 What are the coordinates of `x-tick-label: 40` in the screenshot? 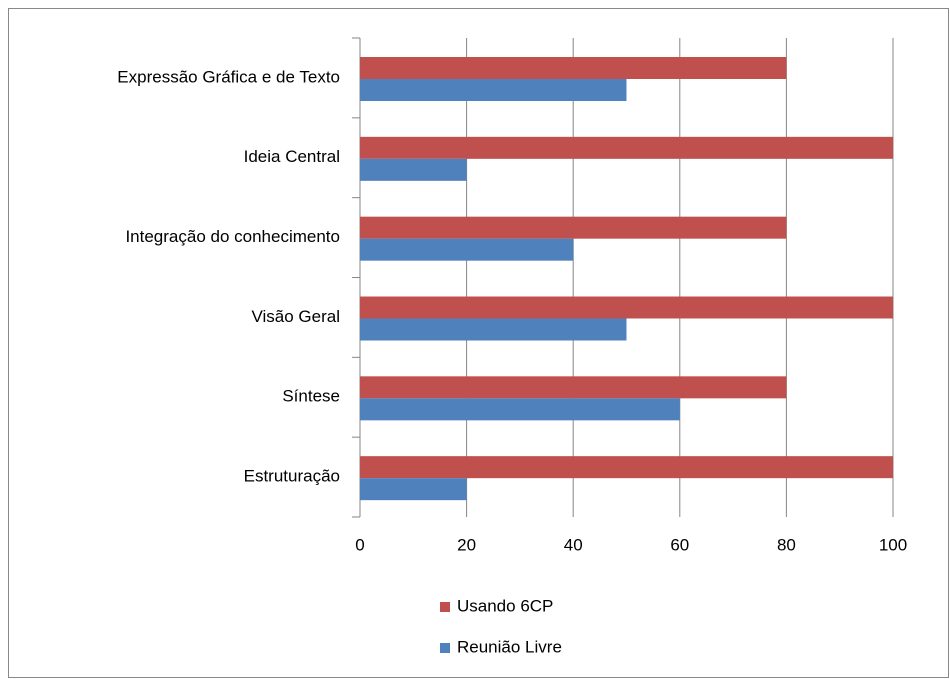 It's located at (573, 544).